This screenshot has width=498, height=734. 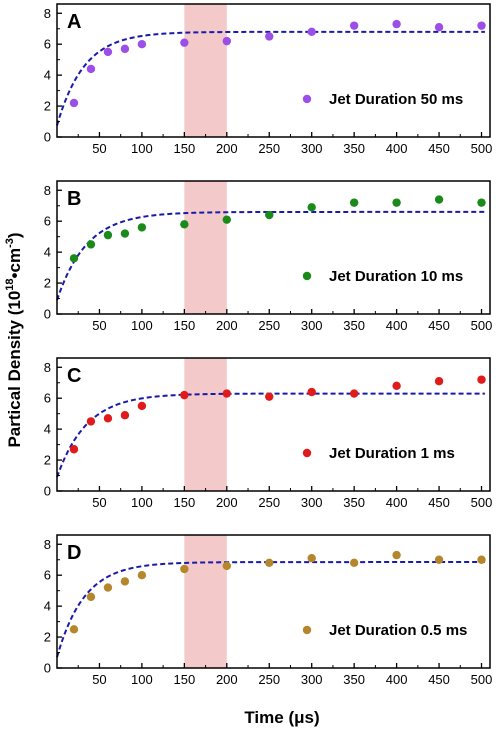 I want to click on legend-label: Jet Duration 1 ms, so click(x=392, y=453).